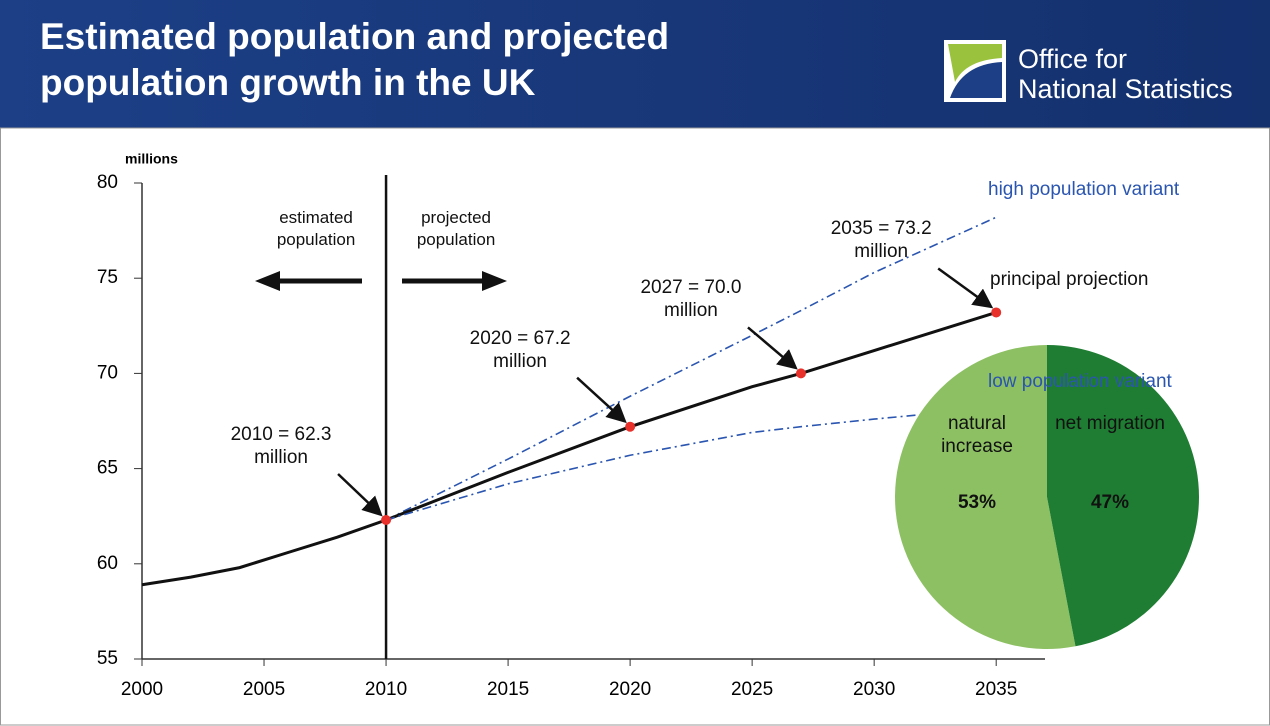 This screenshot has width=1270, height=726. What do you see at coordinates (1110, 423) in the screenshot?
I see `pie-label: net migration` at bounding box center [1110, 423].